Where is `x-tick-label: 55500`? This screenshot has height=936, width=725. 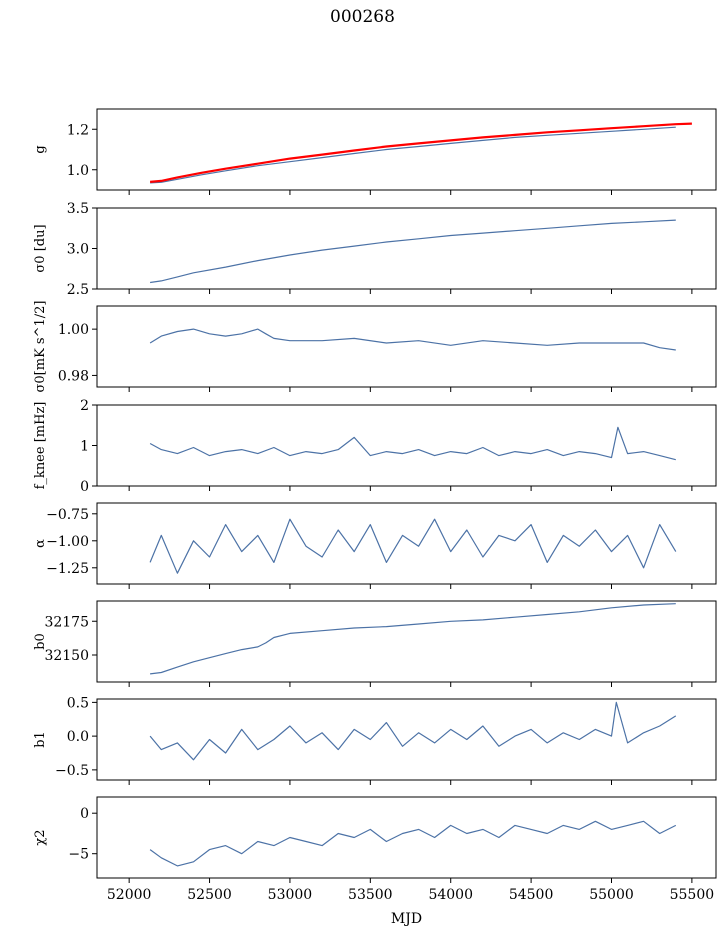
x-tick-label: 55500 is located at coordinates (692, 895).